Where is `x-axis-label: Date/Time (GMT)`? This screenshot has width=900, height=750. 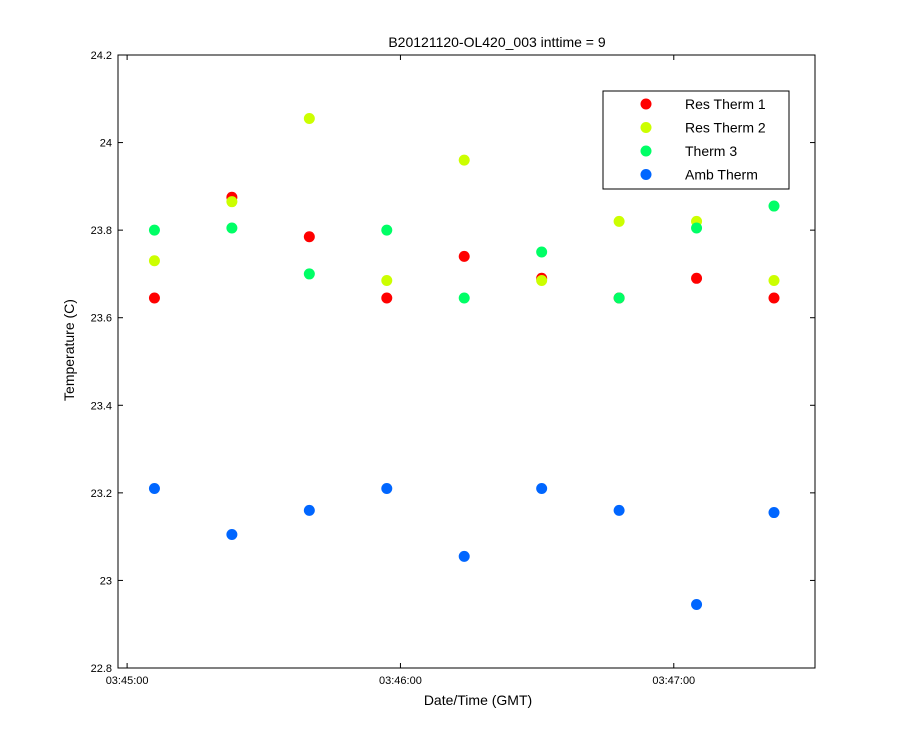
x-axis-label: Date/Time (GMT) is located at coordinates (478, 700).